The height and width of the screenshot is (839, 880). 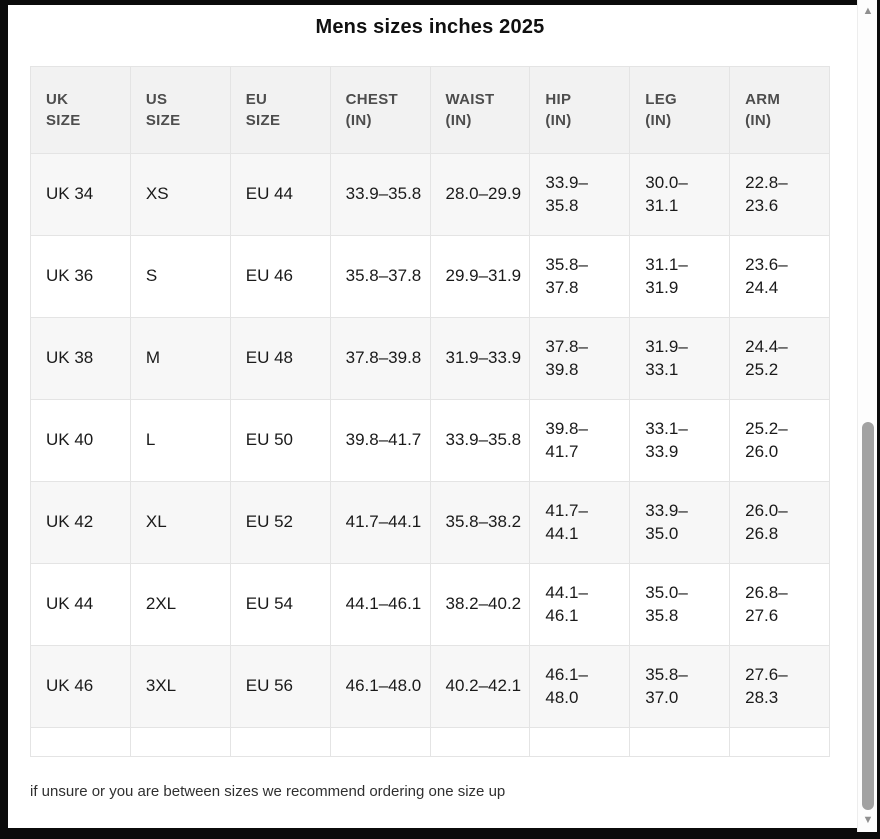 What do you see at coordinates (868, 820) in the screenshot?
I see `scroll-down-icon: ▼` at bounding box center [868, 820].